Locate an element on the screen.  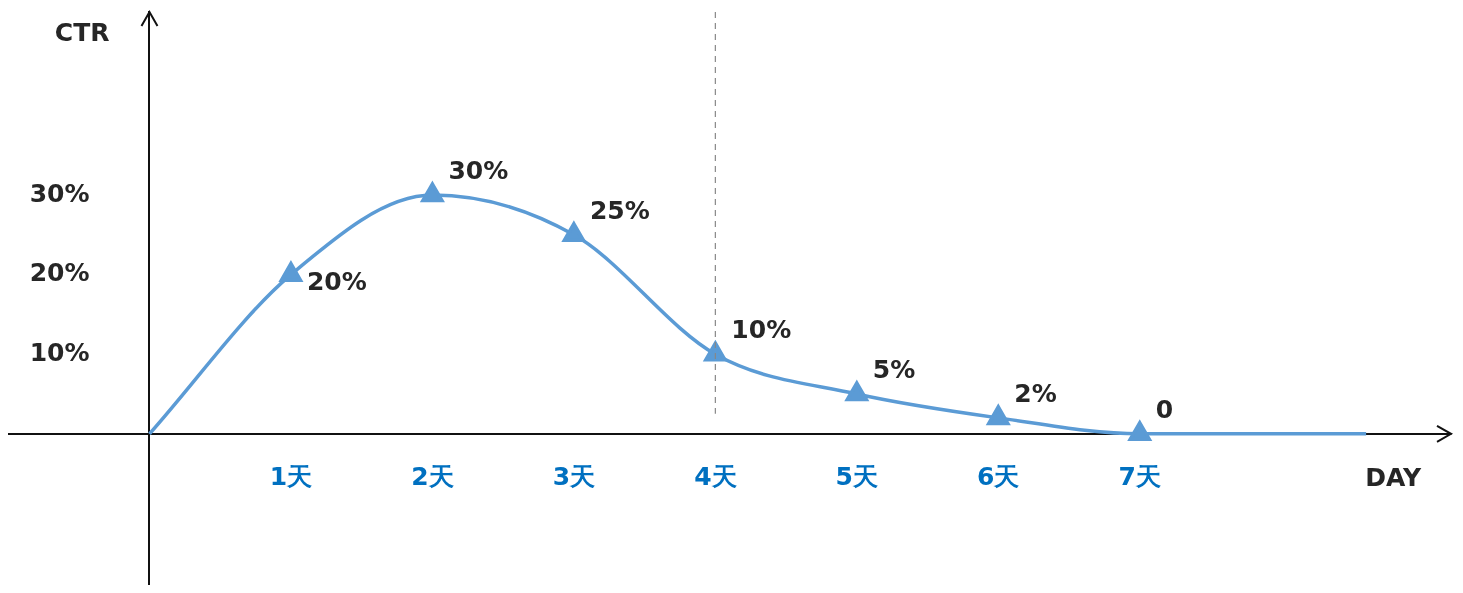
data-label: 5% is located at coordinates (894, 369).